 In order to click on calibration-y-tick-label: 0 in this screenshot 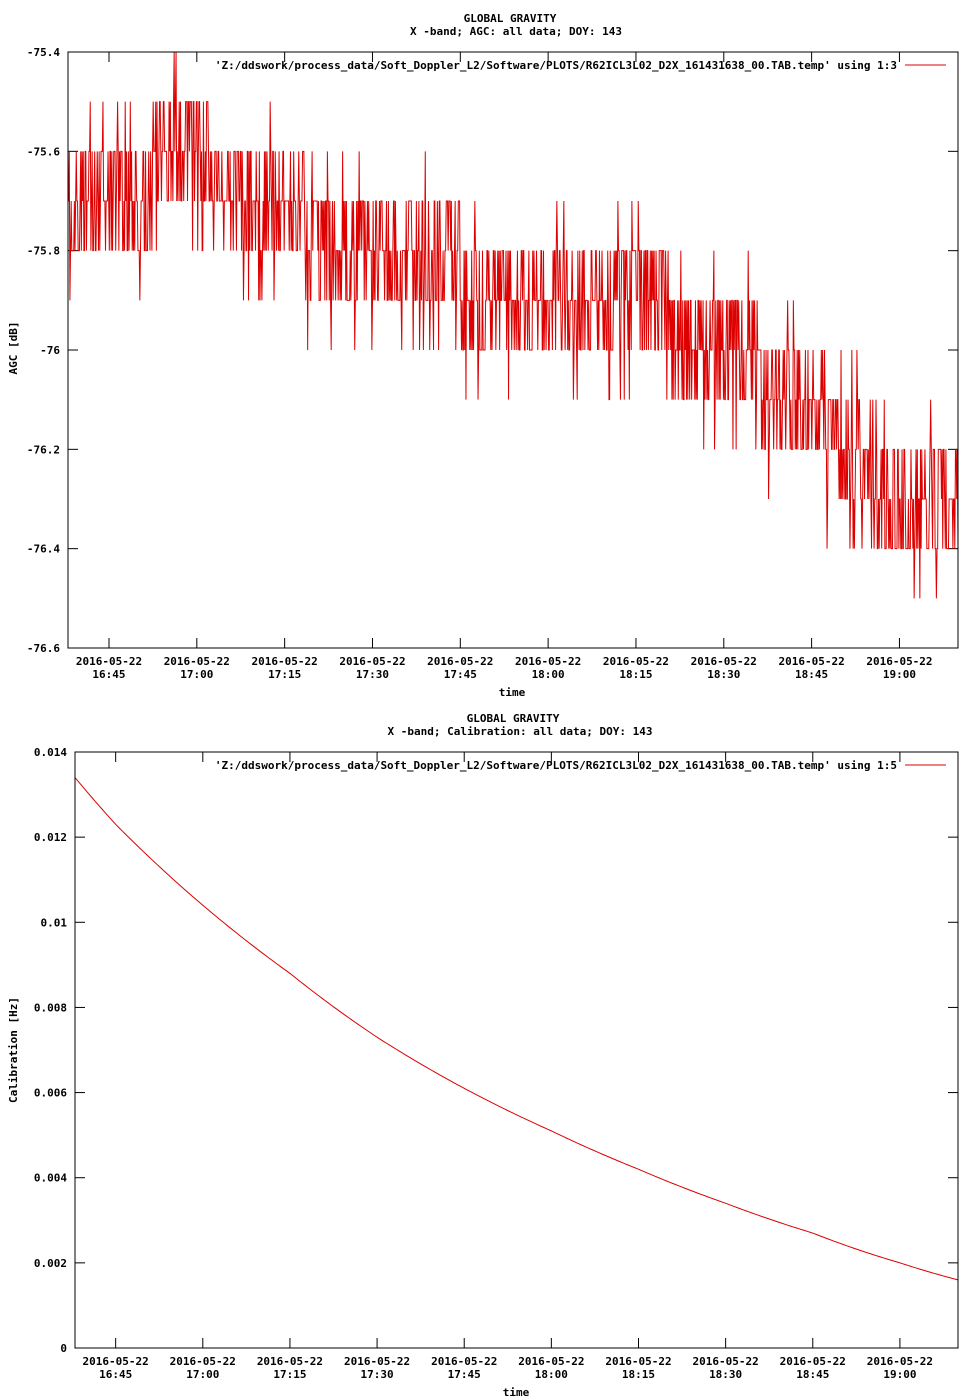, I will do `click(63, 1348)`.